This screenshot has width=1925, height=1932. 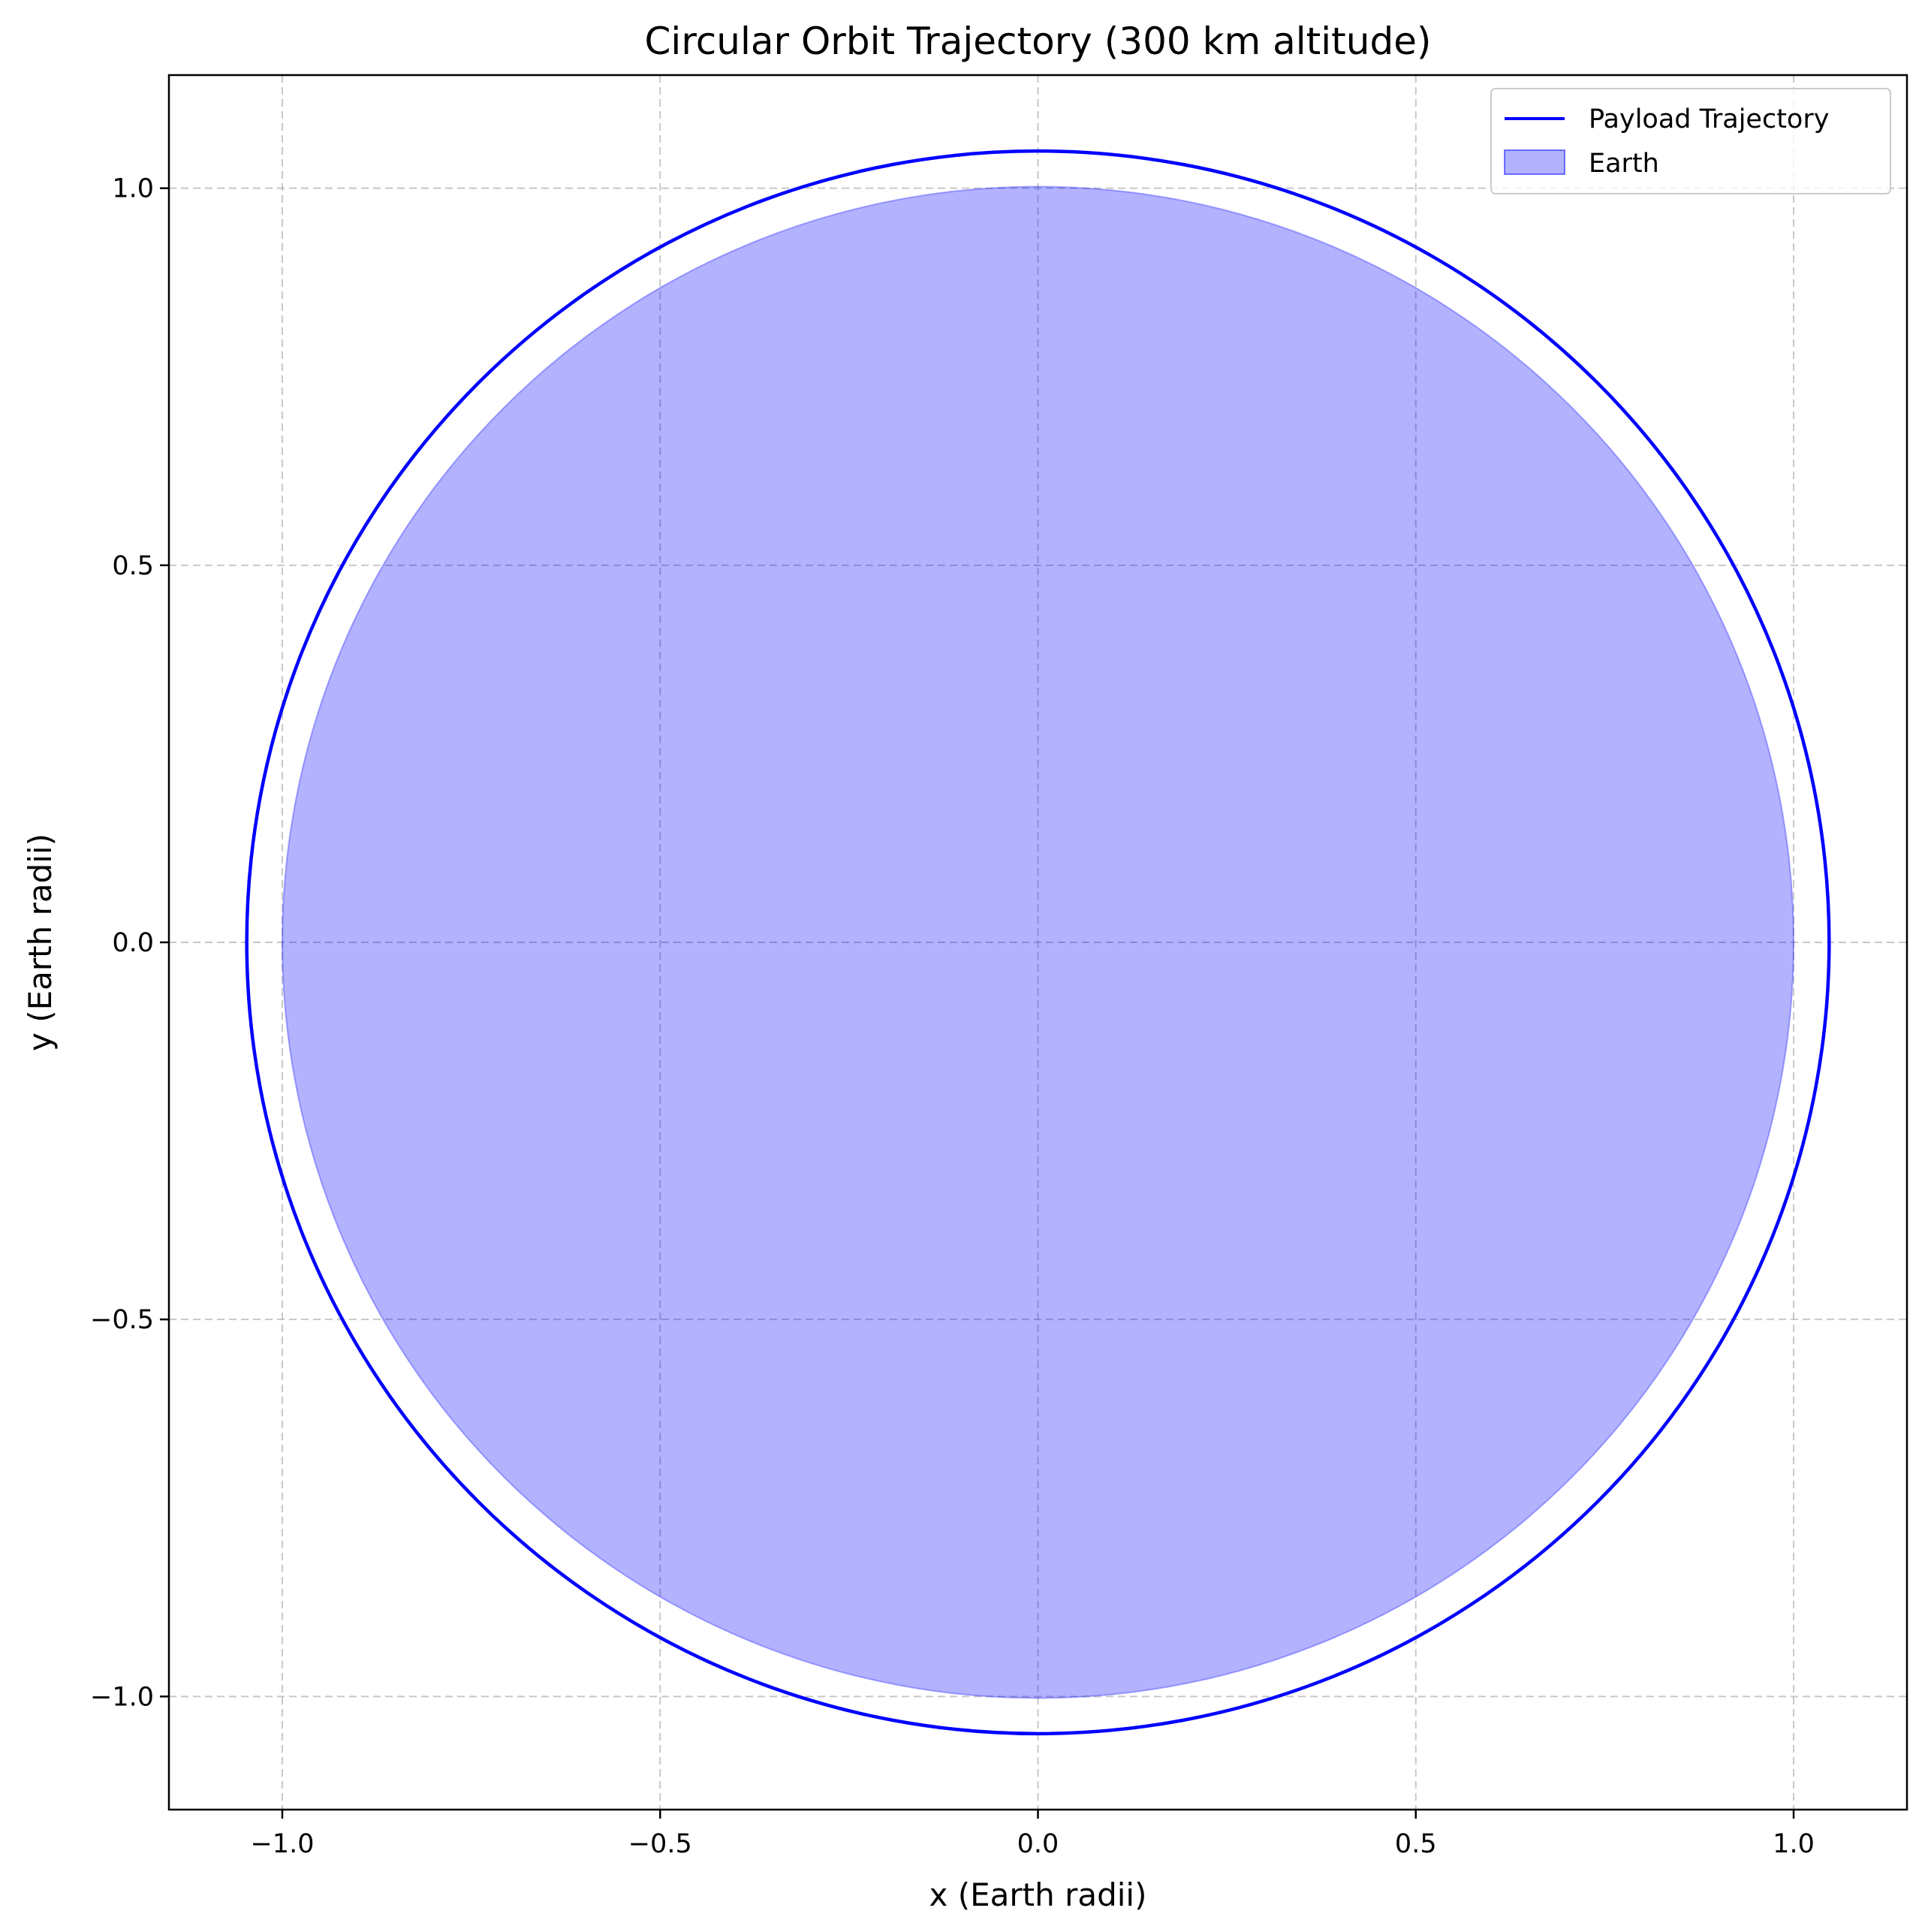 I want to click on y-axis-label: y (Earth radii), so click(x=40, y=942).